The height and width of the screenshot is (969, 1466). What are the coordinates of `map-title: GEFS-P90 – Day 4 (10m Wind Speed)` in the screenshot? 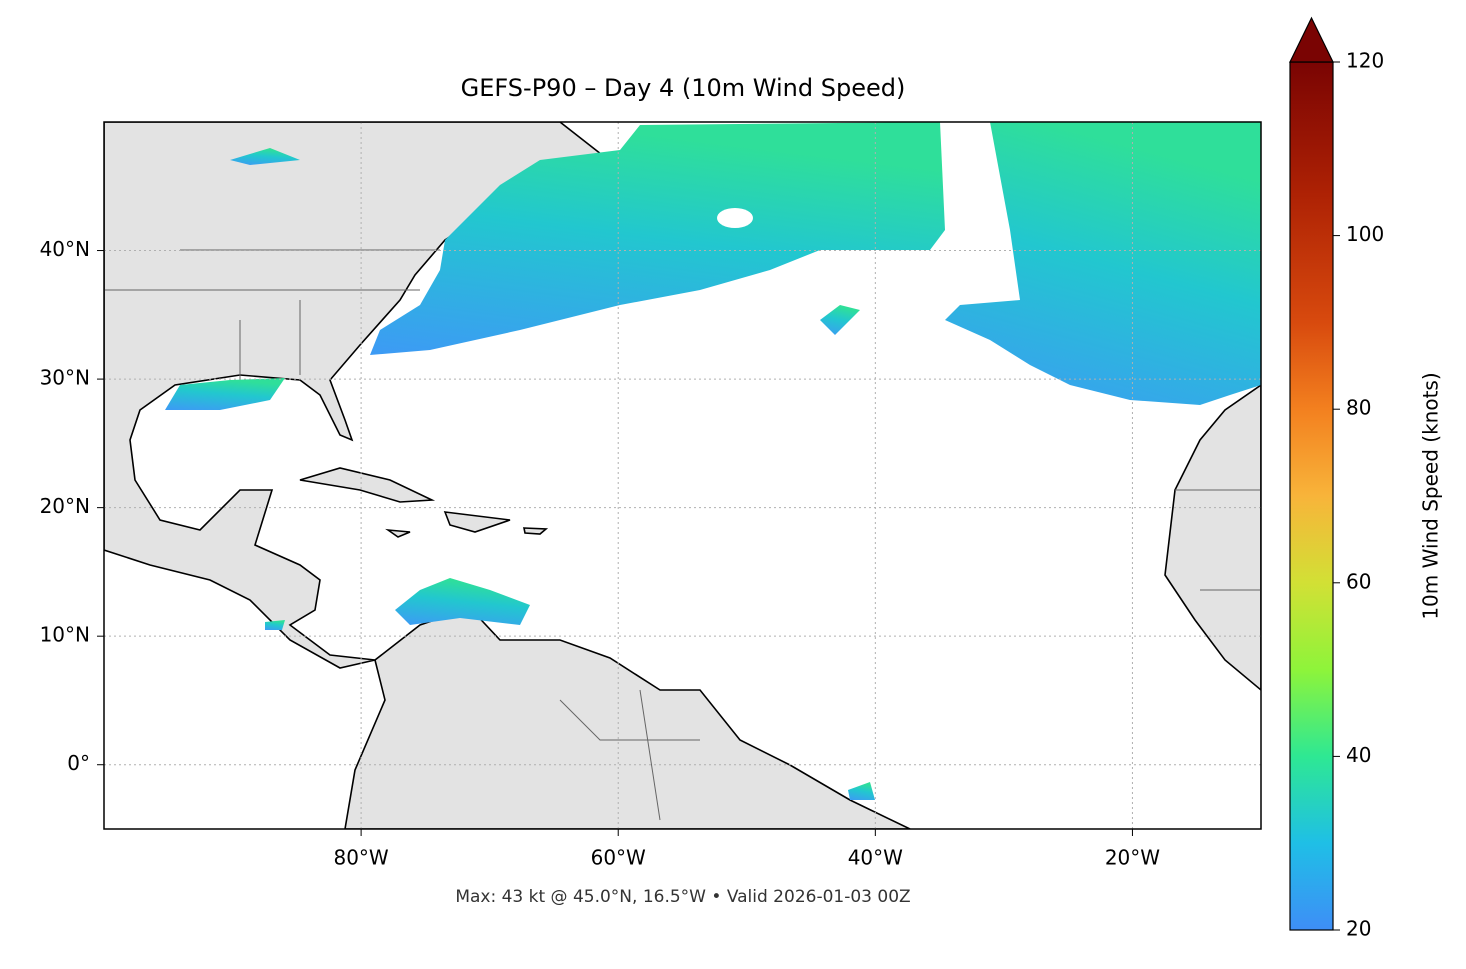 It's located at (683, 88).